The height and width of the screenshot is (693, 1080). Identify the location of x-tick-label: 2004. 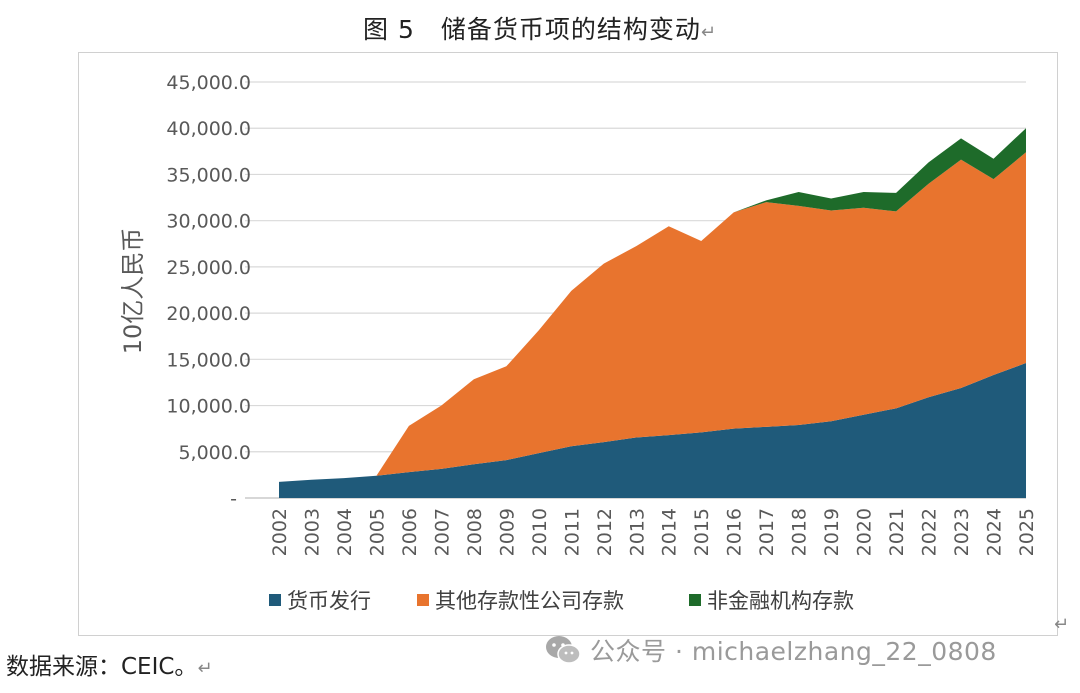
(345, 532).